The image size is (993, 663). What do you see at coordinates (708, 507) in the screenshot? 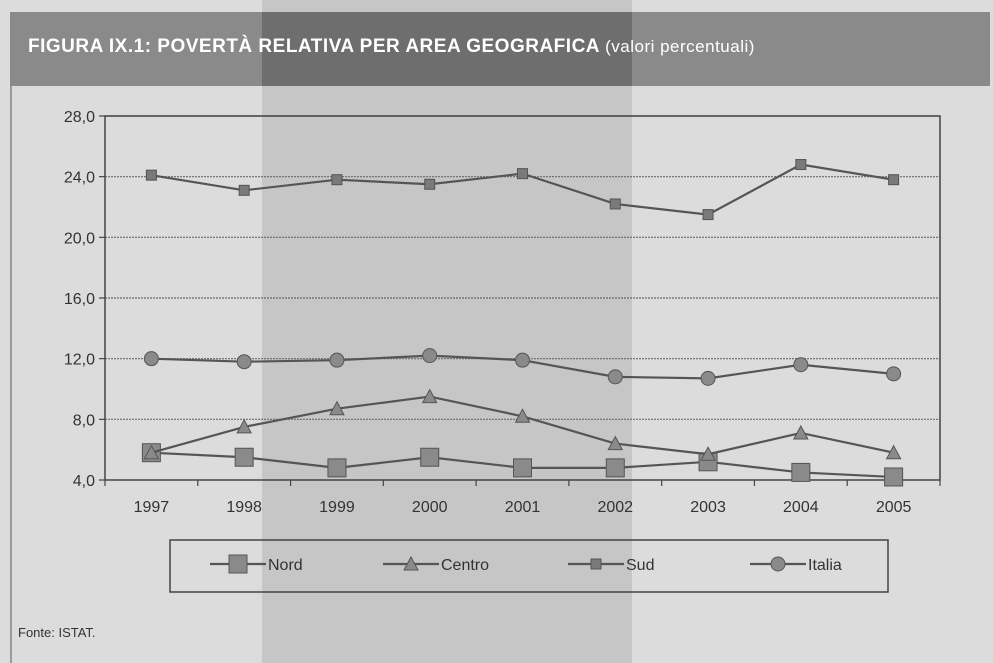
I see `x-tick-label: 2003` at bounding box center [708, 507].